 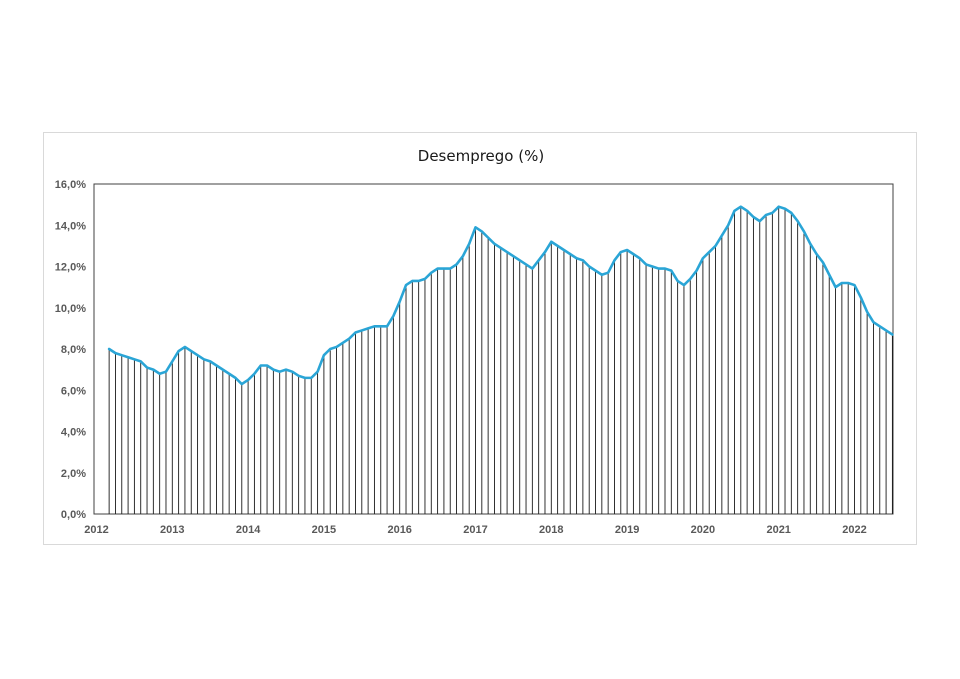 I want to click on y-tick-label: 10,0%, so click(x=70, y=309).